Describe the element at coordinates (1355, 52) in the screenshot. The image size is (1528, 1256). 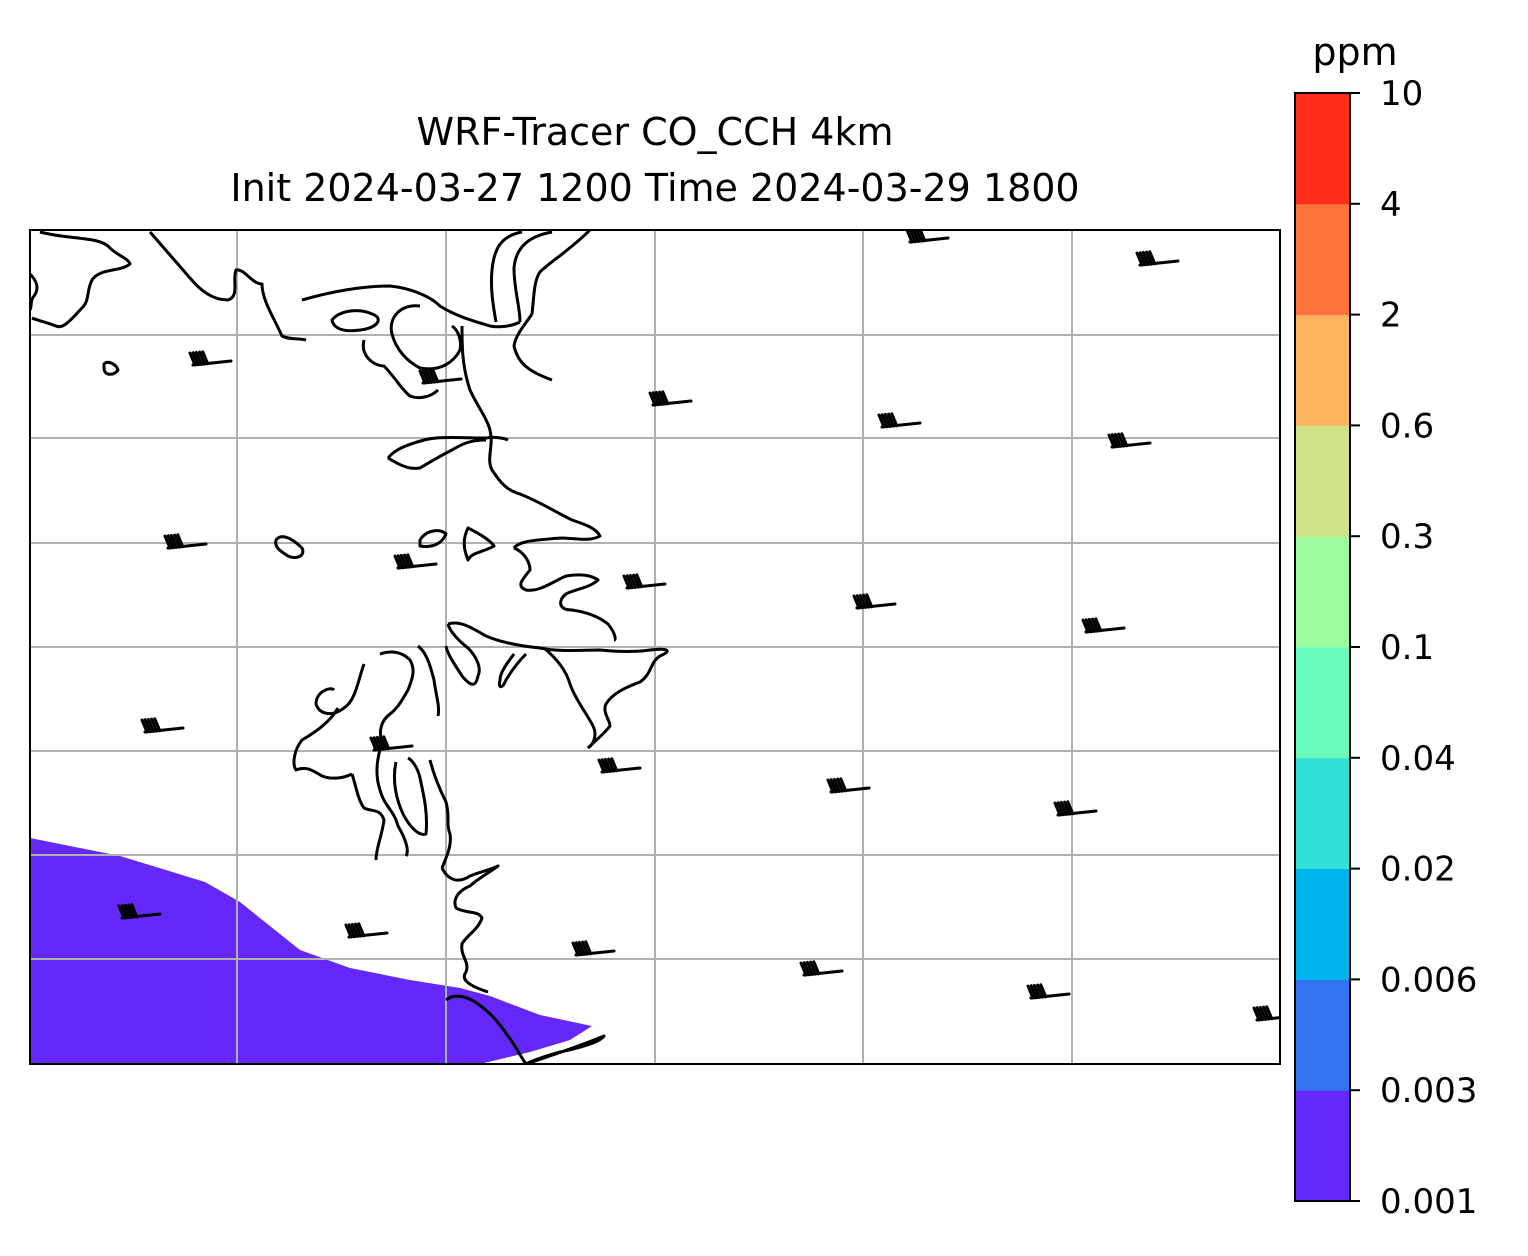
I see `colorbar-unit-label: ppm` at that location.